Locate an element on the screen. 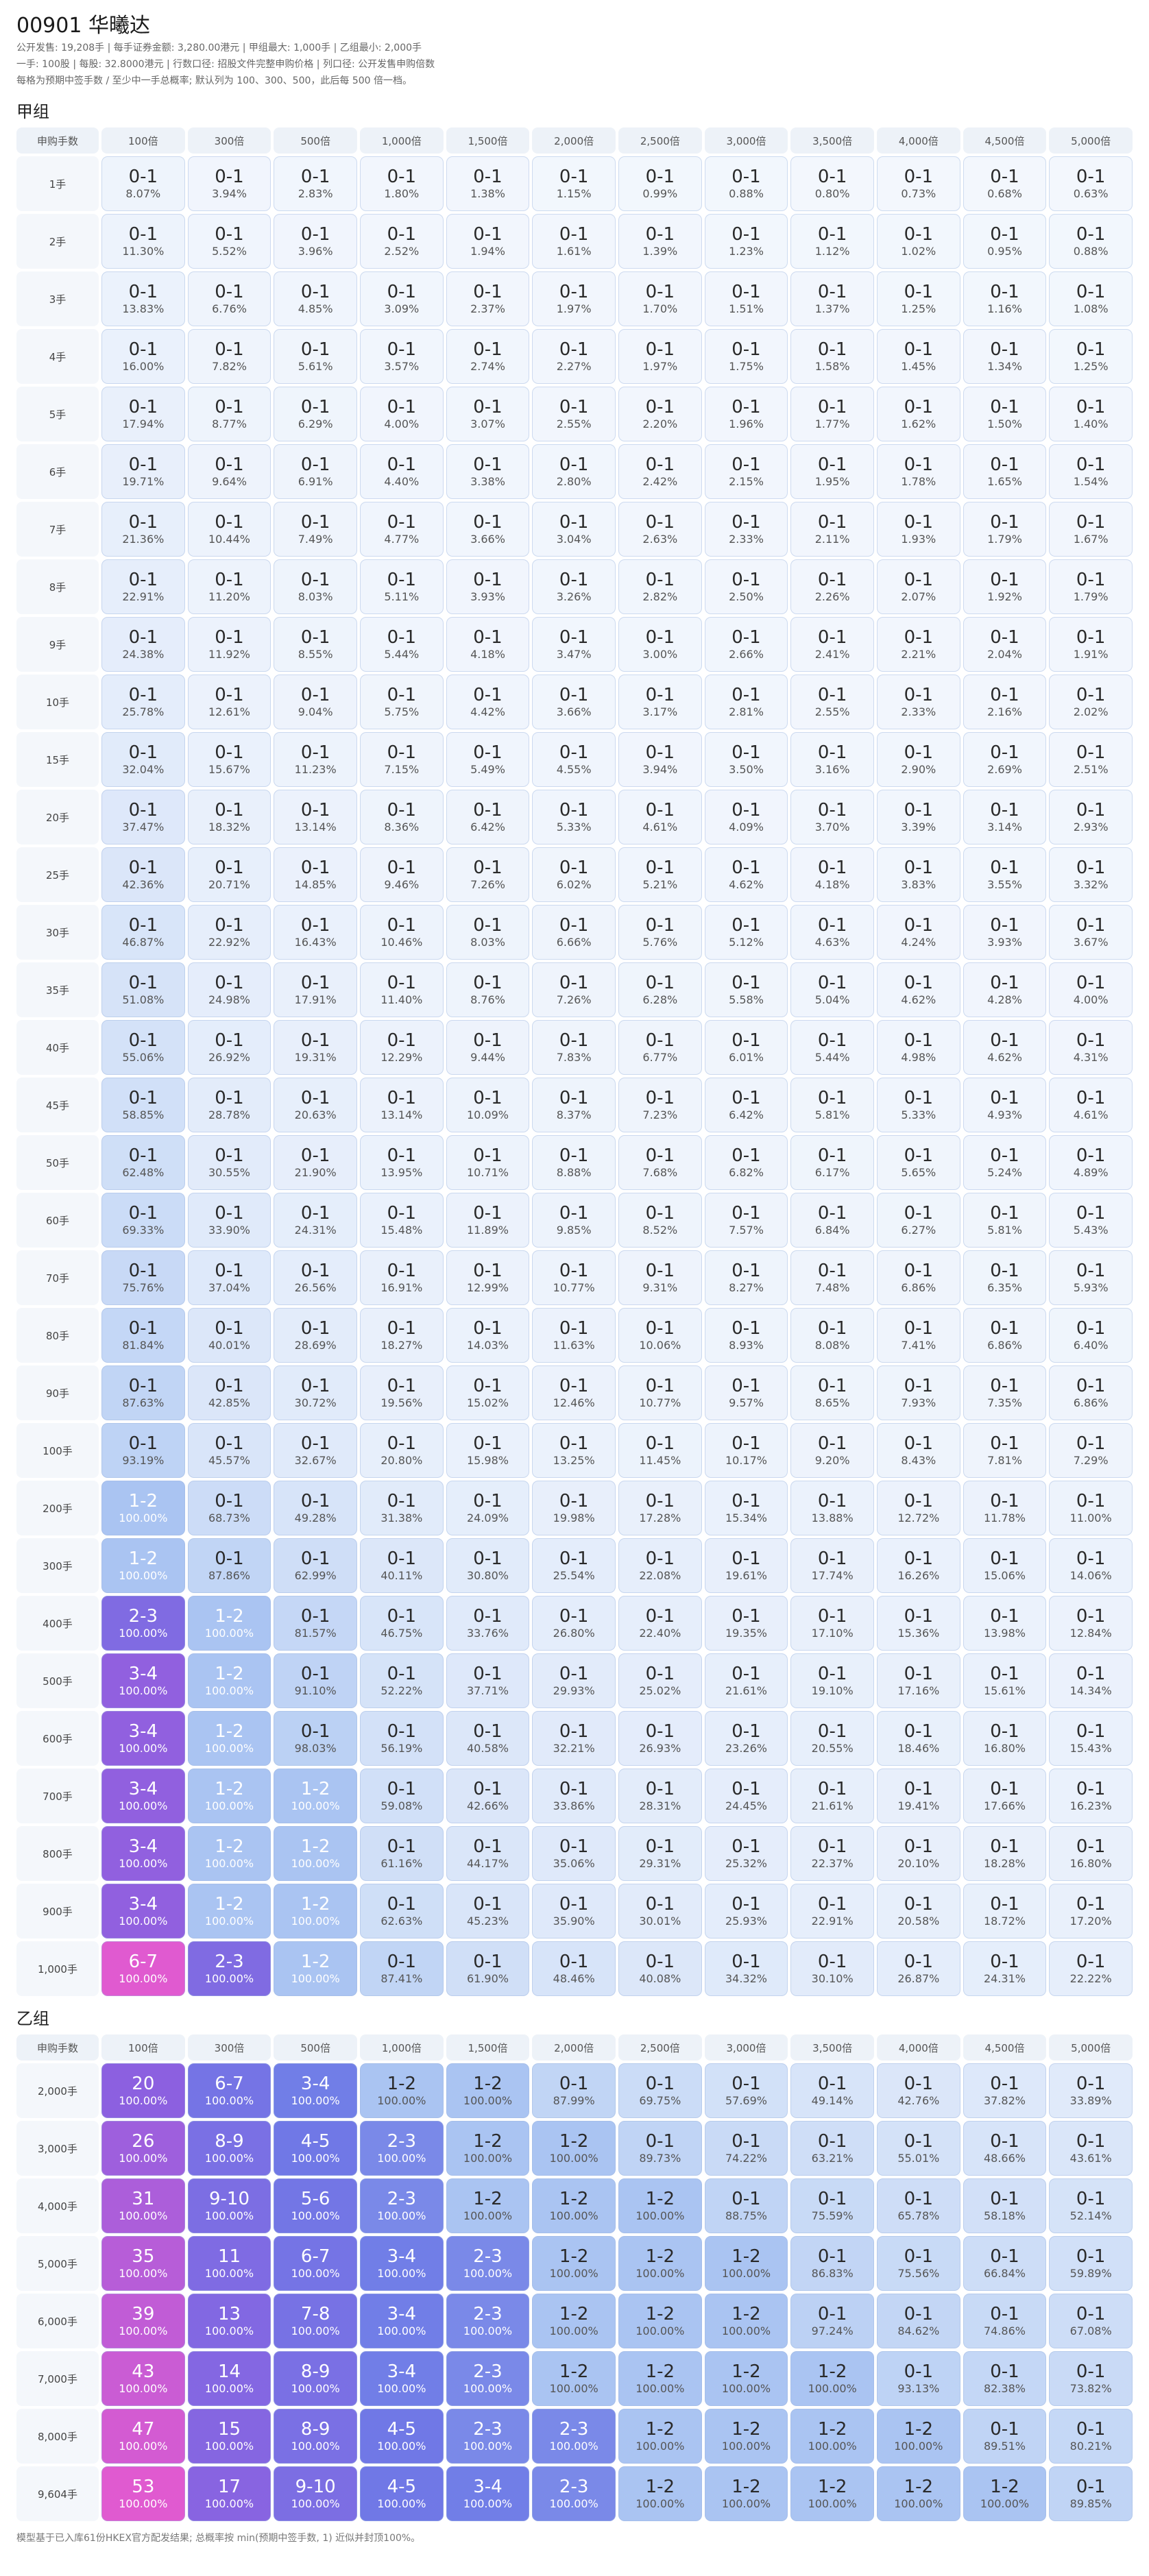  odds-cell: 0-1 1.25% is located at coordinates (1091, 356).